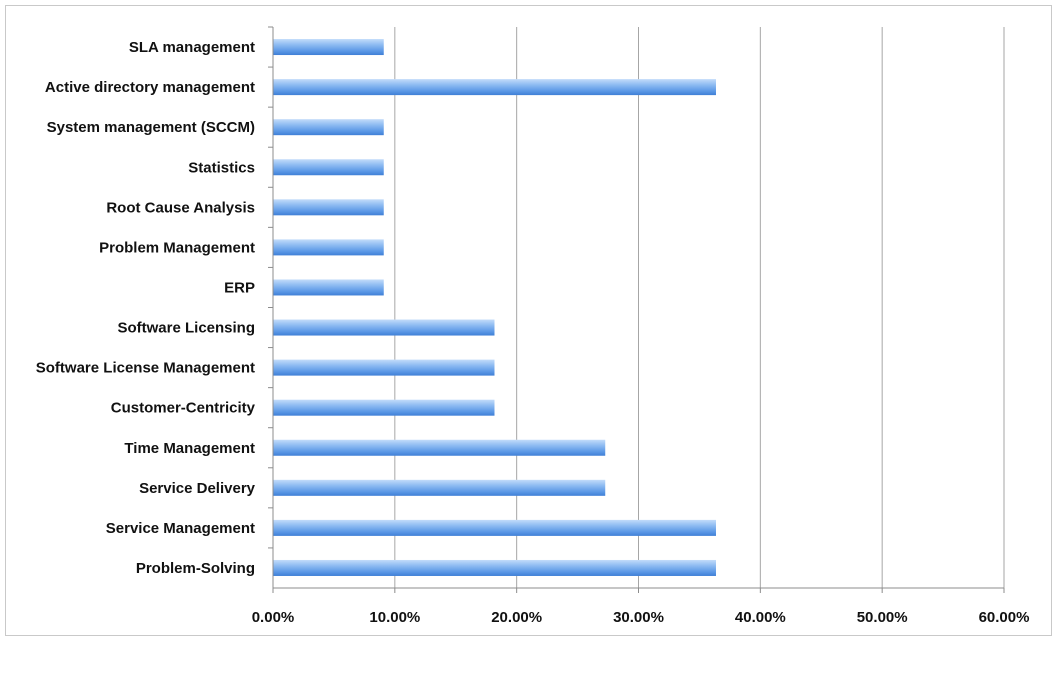  What do you see at coordinates (760, 617) in the screenshot?
I see `x-tick-label: 40.00%` at bounding box center [760, 617].